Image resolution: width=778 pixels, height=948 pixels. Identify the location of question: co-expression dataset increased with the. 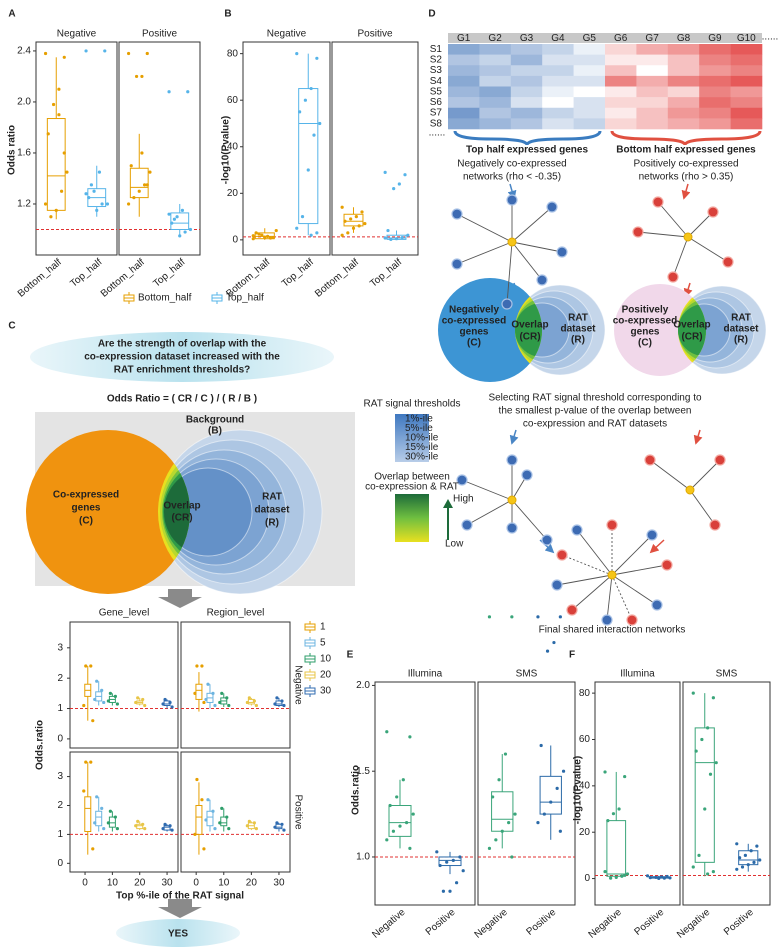
(182, 357).